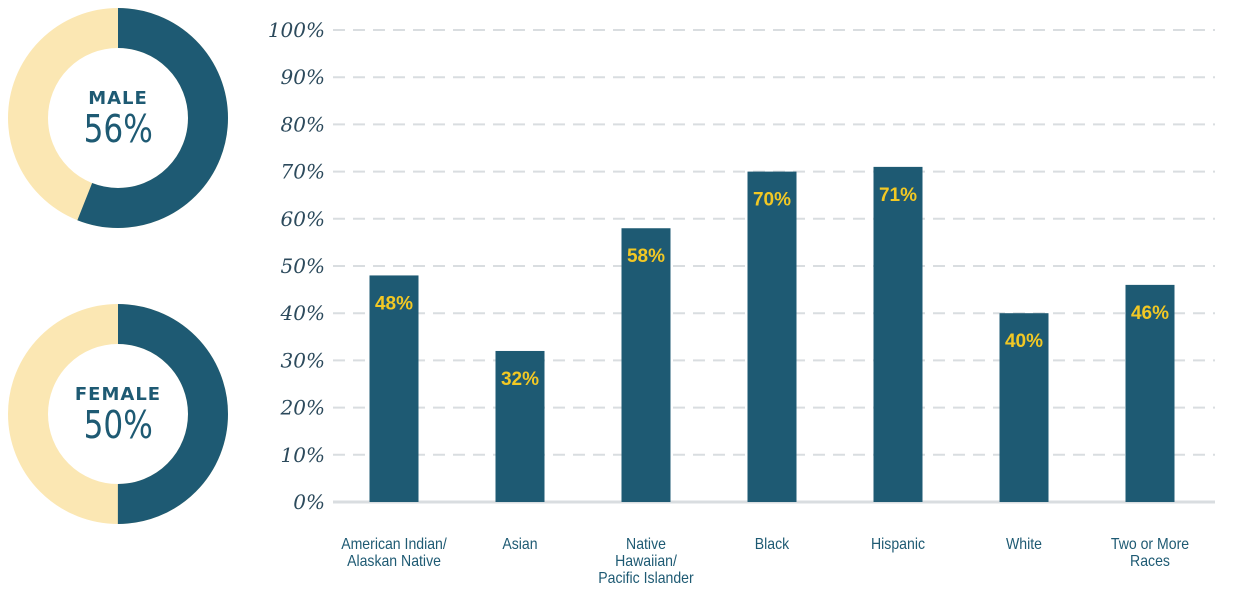 The width and height of the screenshot is (1243, 599). I want to click on donut-arc-male, so click(118, 118).